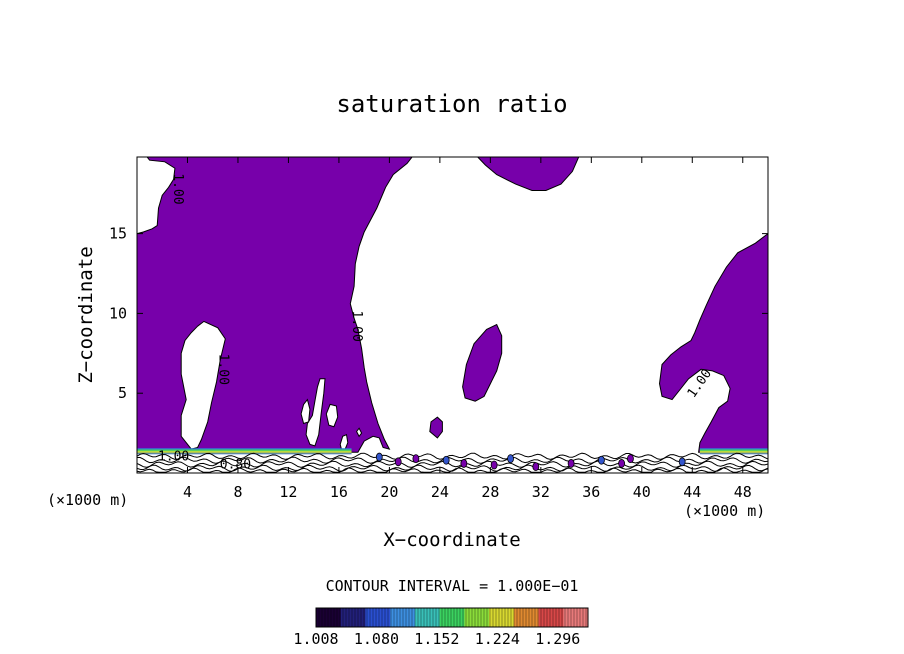 Image resolution: width=904 pixels, height=654 pixels. What do you see at coordinates (305, 411) in the screenshot?
I see `hole-hole-b` at bounding box center [305, 411].